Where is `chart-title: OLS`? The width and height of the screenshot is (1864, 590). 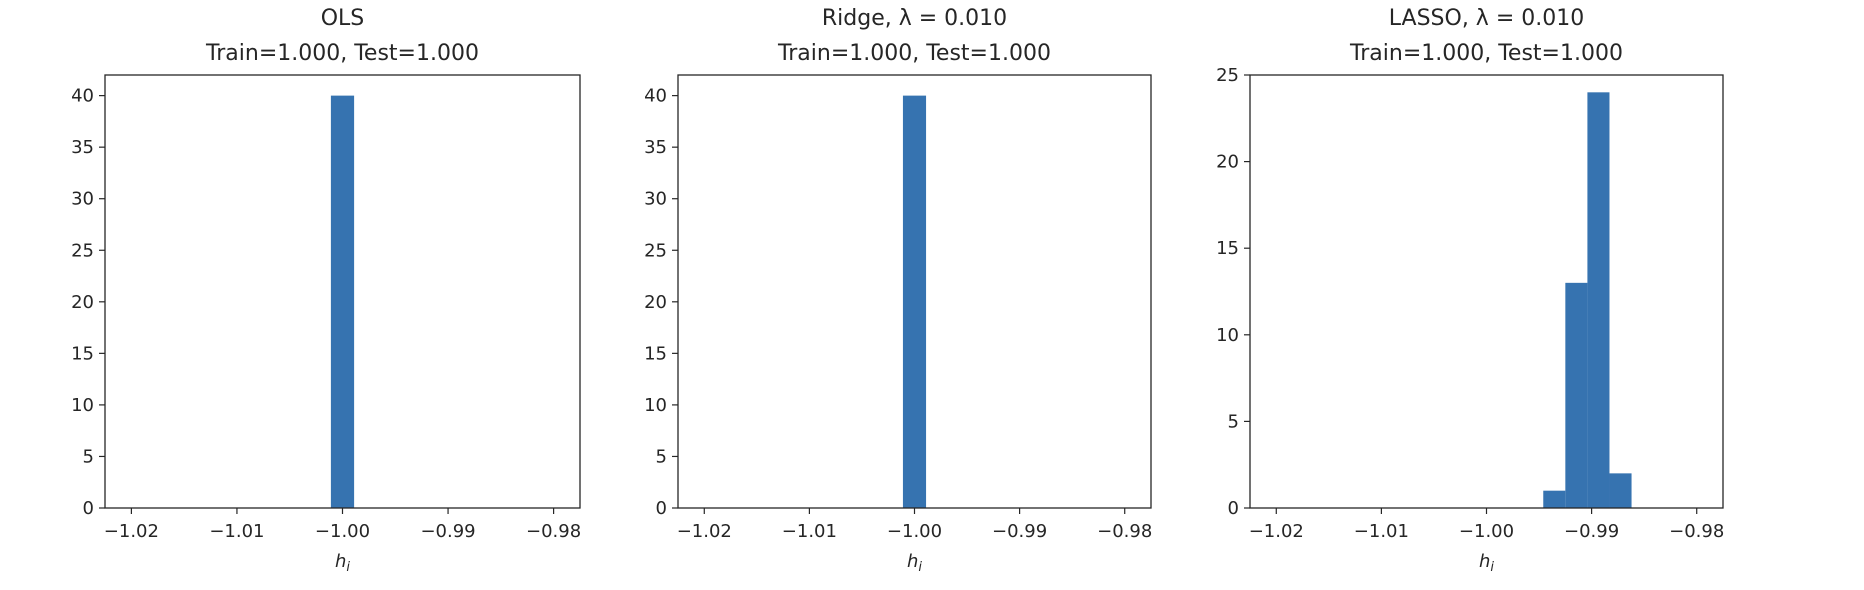 chart-title: OLS is located at coordinates (343, 18).